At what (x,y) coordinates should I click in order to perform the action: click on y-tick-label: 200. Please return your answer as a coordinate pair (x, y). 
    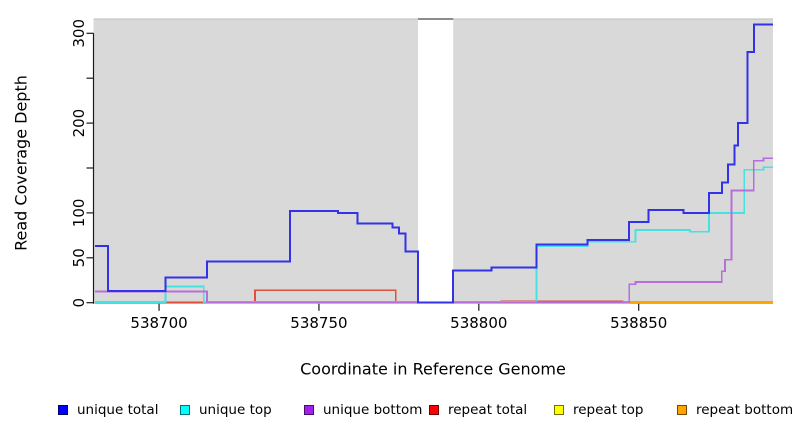
    Looking at the image, I should click on (79, 123).